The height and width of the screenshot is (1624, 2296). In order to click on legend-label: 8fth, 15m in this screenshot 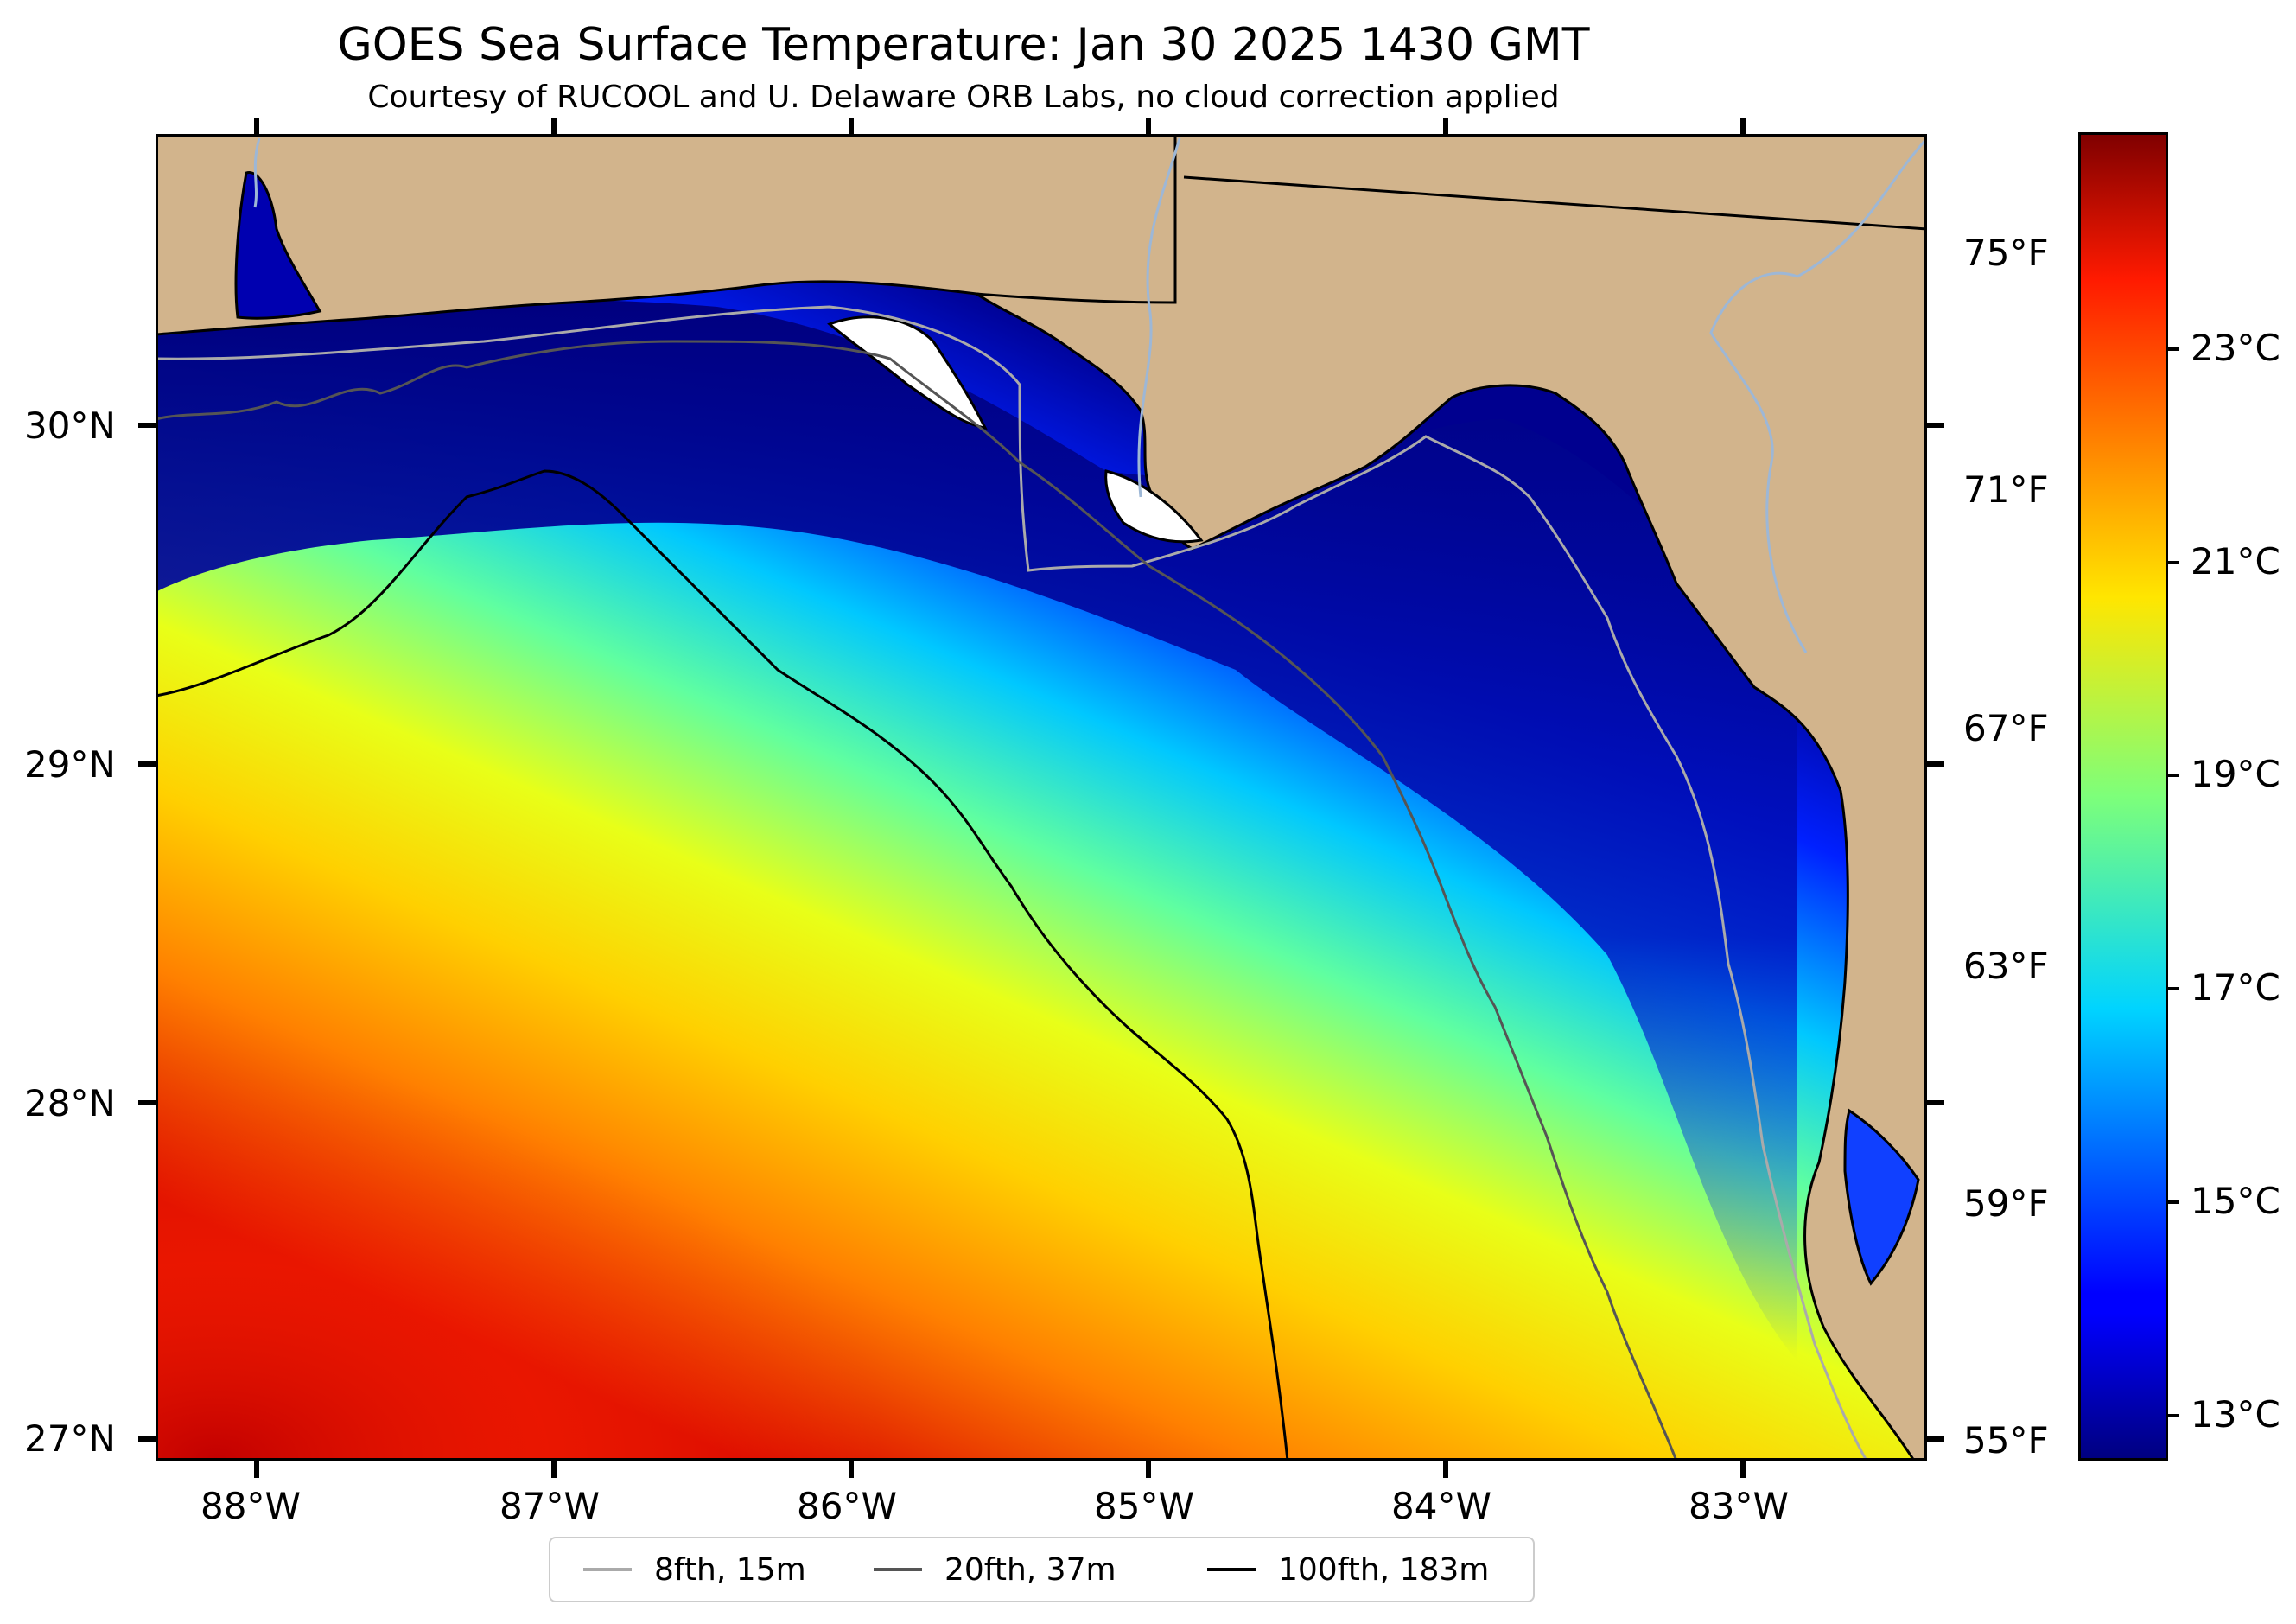, I will do `click(730, 1569)`.